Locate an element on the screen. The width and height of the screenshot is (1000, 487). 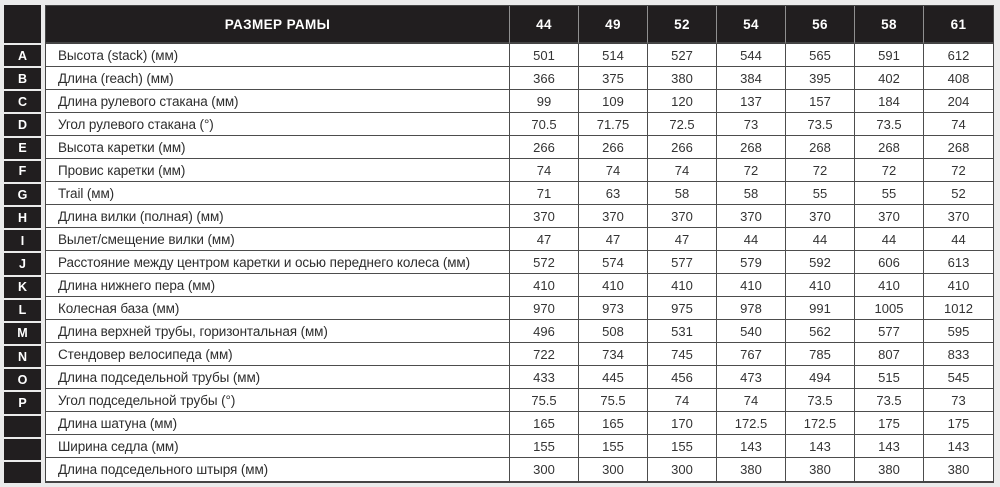
size-column-header-44: 44 is located at coordinates (544, 25).